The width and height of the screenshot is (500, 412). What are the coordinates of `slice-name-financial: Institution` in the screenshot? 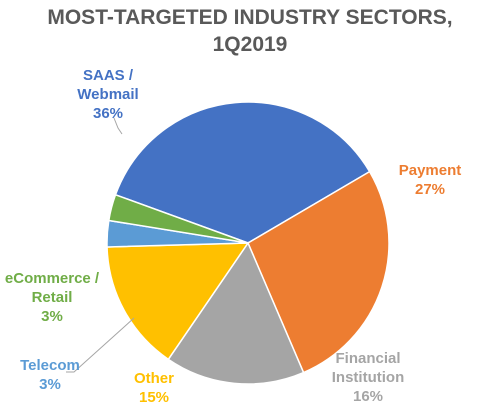 It's located at (368, 377).